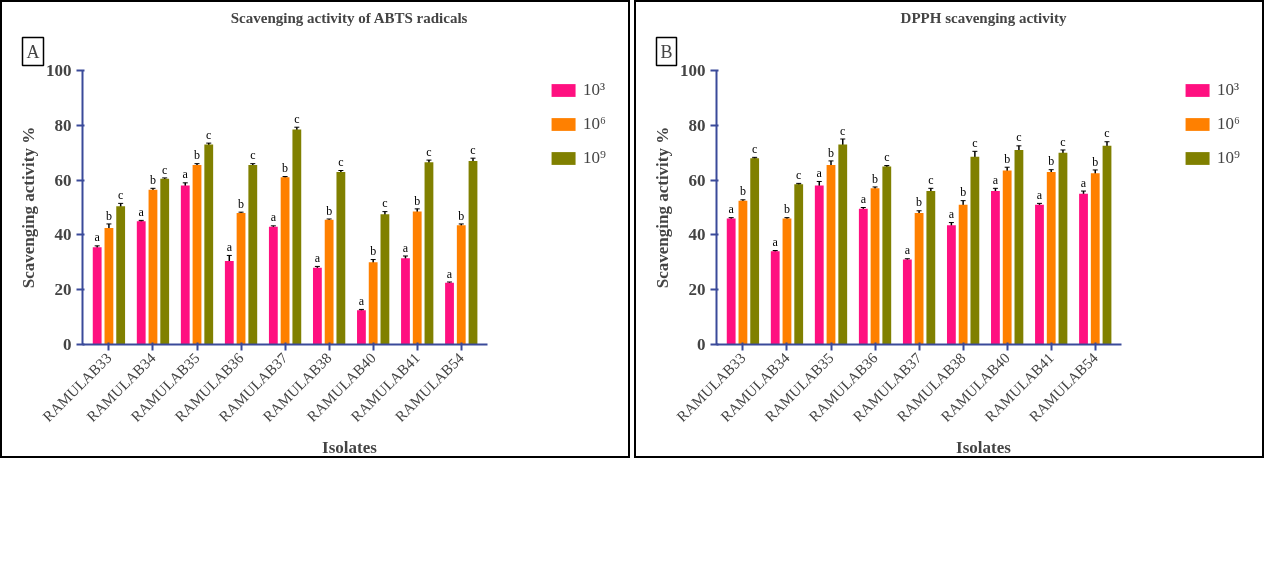  I want to click on text: B, so click(666, 51).